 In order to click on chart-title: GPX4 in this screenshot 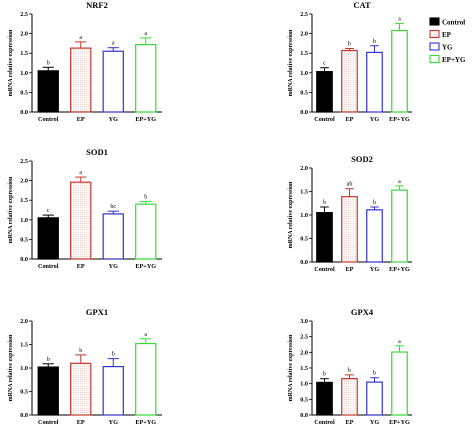, I will do `click(362, 312)`.